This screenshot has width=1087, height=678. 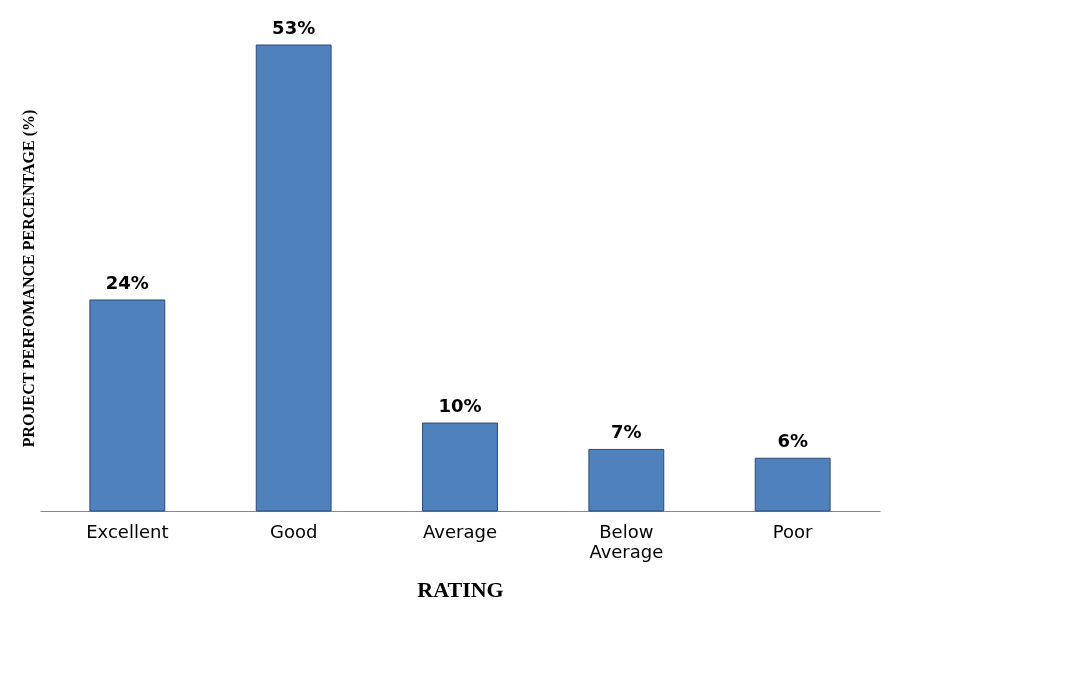 What do you see at coordinates (626, 432) in the screenshot?
I see `data-label: 7%` at bounding box center [626, 432].